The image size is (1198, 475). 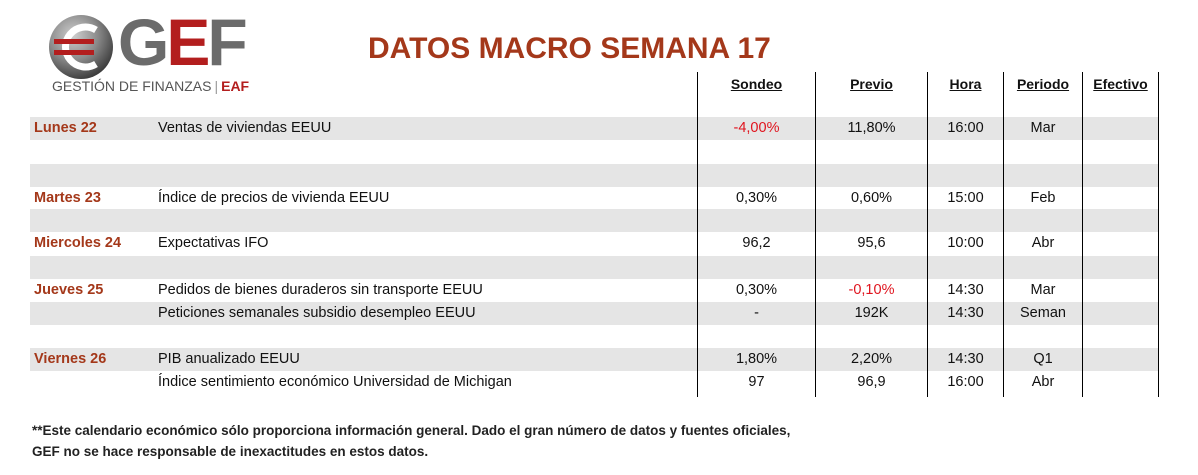 I want to click on hora-value: 10:00, so click(x=965, y=243).